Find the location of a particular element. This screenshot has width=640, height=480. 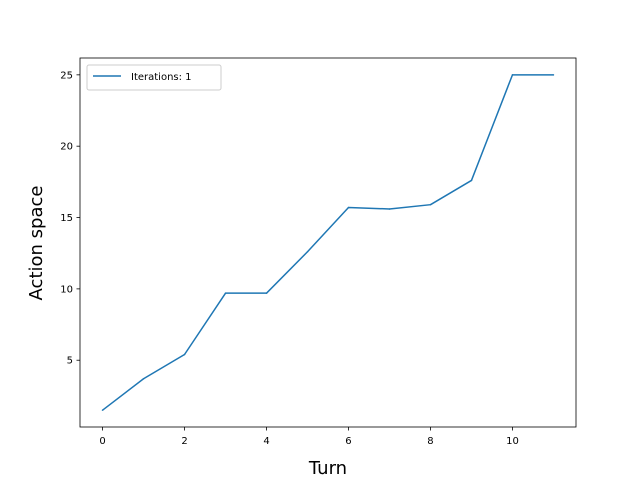

legend-label: Iterations: 1 is located at coordinates (161, 77).